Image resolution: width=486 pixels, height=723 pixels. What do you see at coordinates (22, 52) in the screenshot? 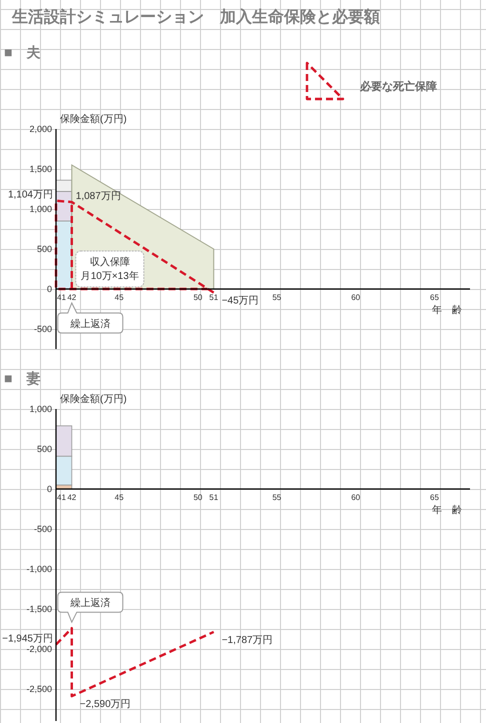
I see `subtitle: ■ 夫` at bounding box center [22, 52].